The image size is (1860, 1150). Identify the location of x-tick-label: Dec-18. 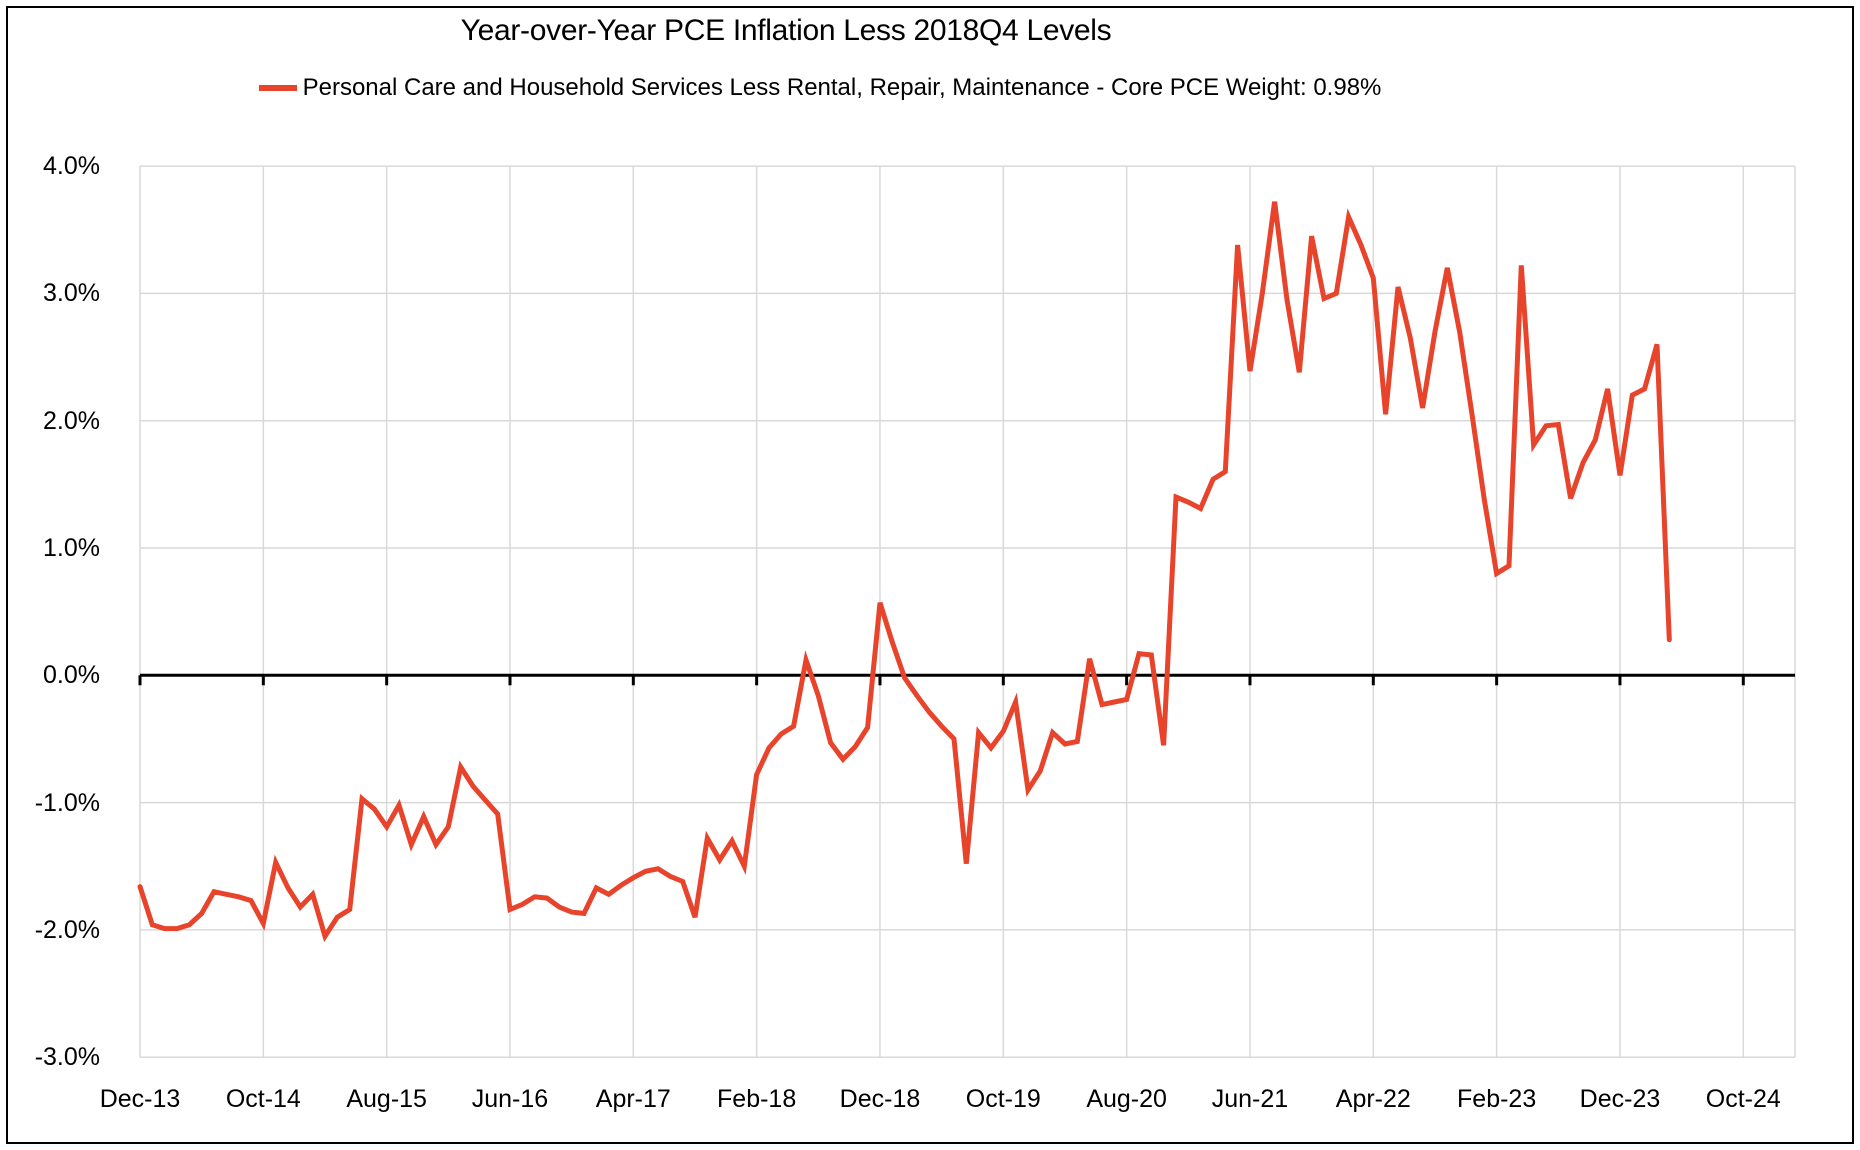
(880, 1099).